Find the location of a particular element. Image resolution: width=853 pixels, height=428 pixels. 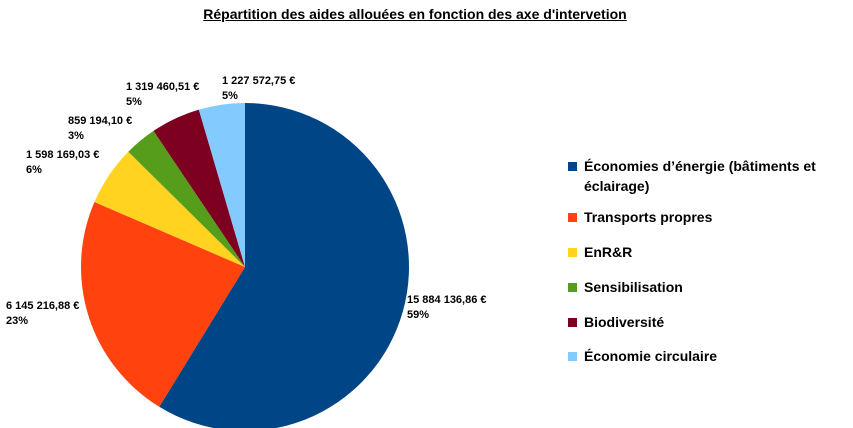

legend-item: Transports propres is located at coordinates (708, 217).